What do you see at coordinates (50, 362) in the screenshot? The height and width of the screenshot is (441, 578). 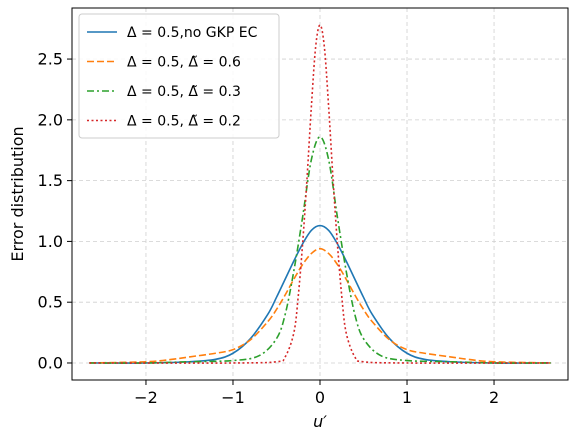 I see `y-tick-label: 0.0` at bounding box center [50, 362].